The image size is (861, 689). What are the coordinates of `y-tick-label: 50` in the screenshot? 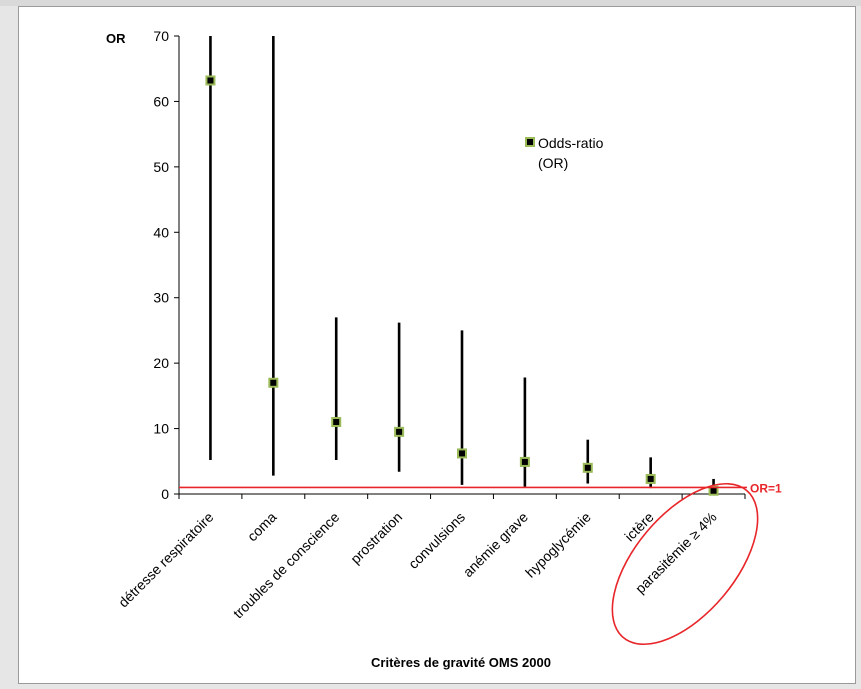 It's located at (161, 167).